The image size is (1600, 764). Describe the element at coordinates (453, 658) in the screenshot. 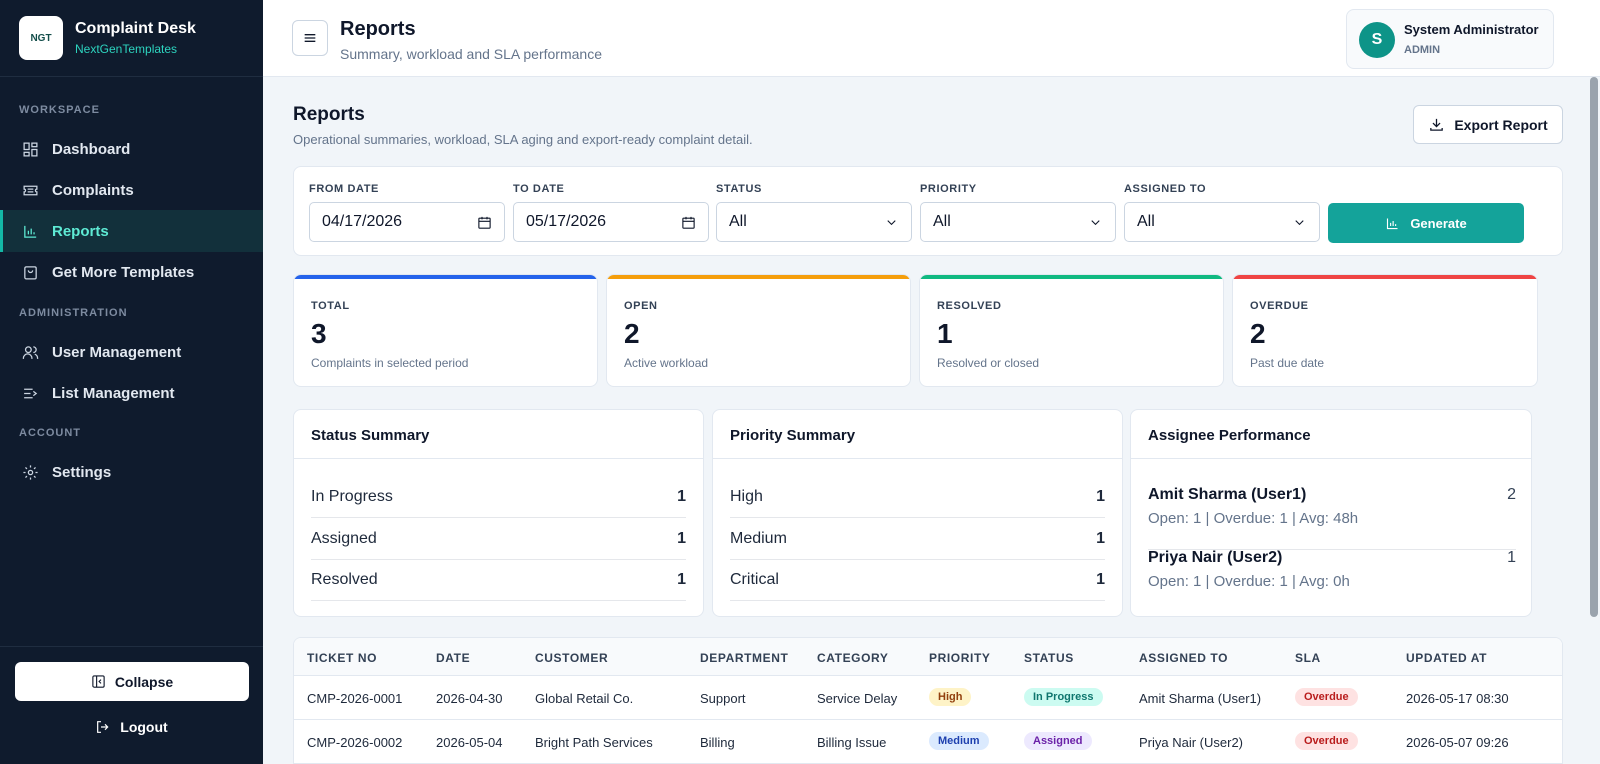

I see `column-header: DATE` at that location.